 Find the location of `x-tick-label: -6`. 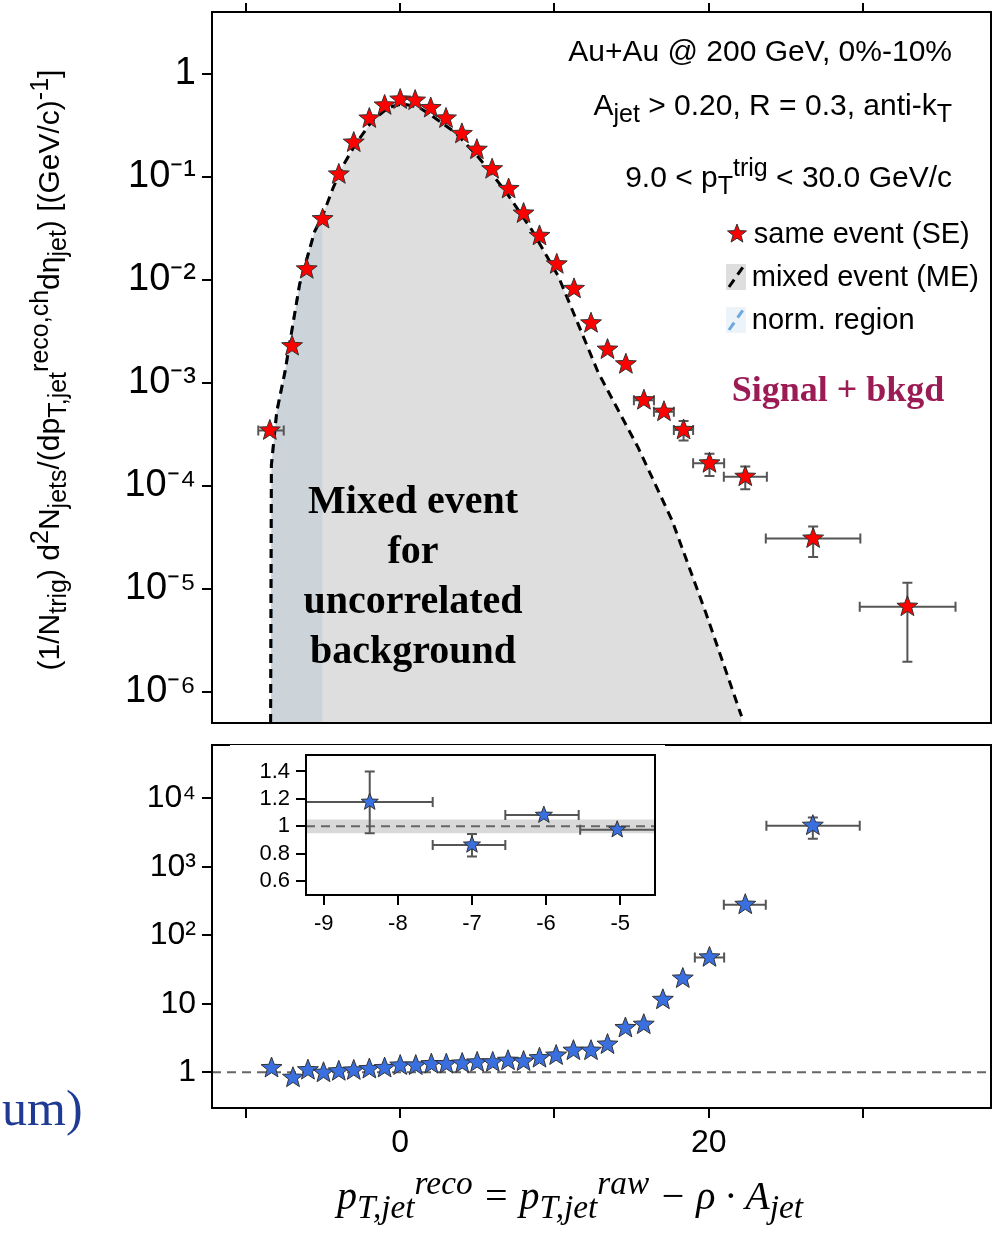

x-tick-label: -6 is located at coordinates (546, 923).